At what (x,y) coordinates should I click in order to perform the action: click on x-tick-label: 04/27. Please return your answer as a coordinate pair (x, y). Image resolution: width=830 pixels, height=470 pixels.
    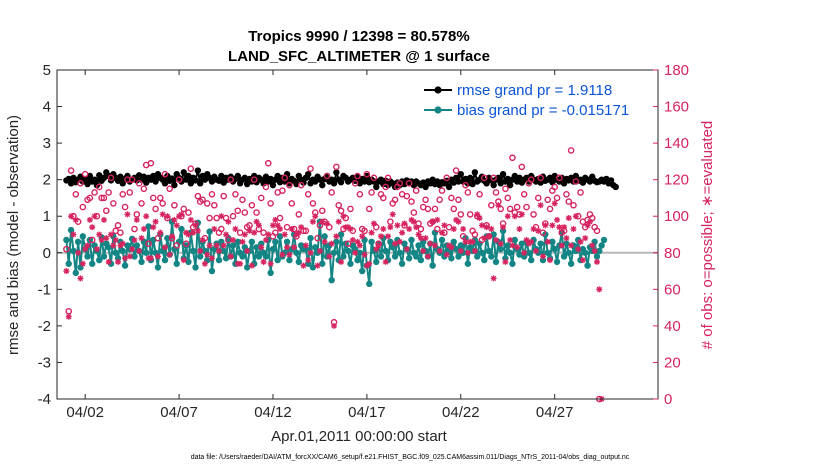
    Looking at the image, I should click on (555, 412).